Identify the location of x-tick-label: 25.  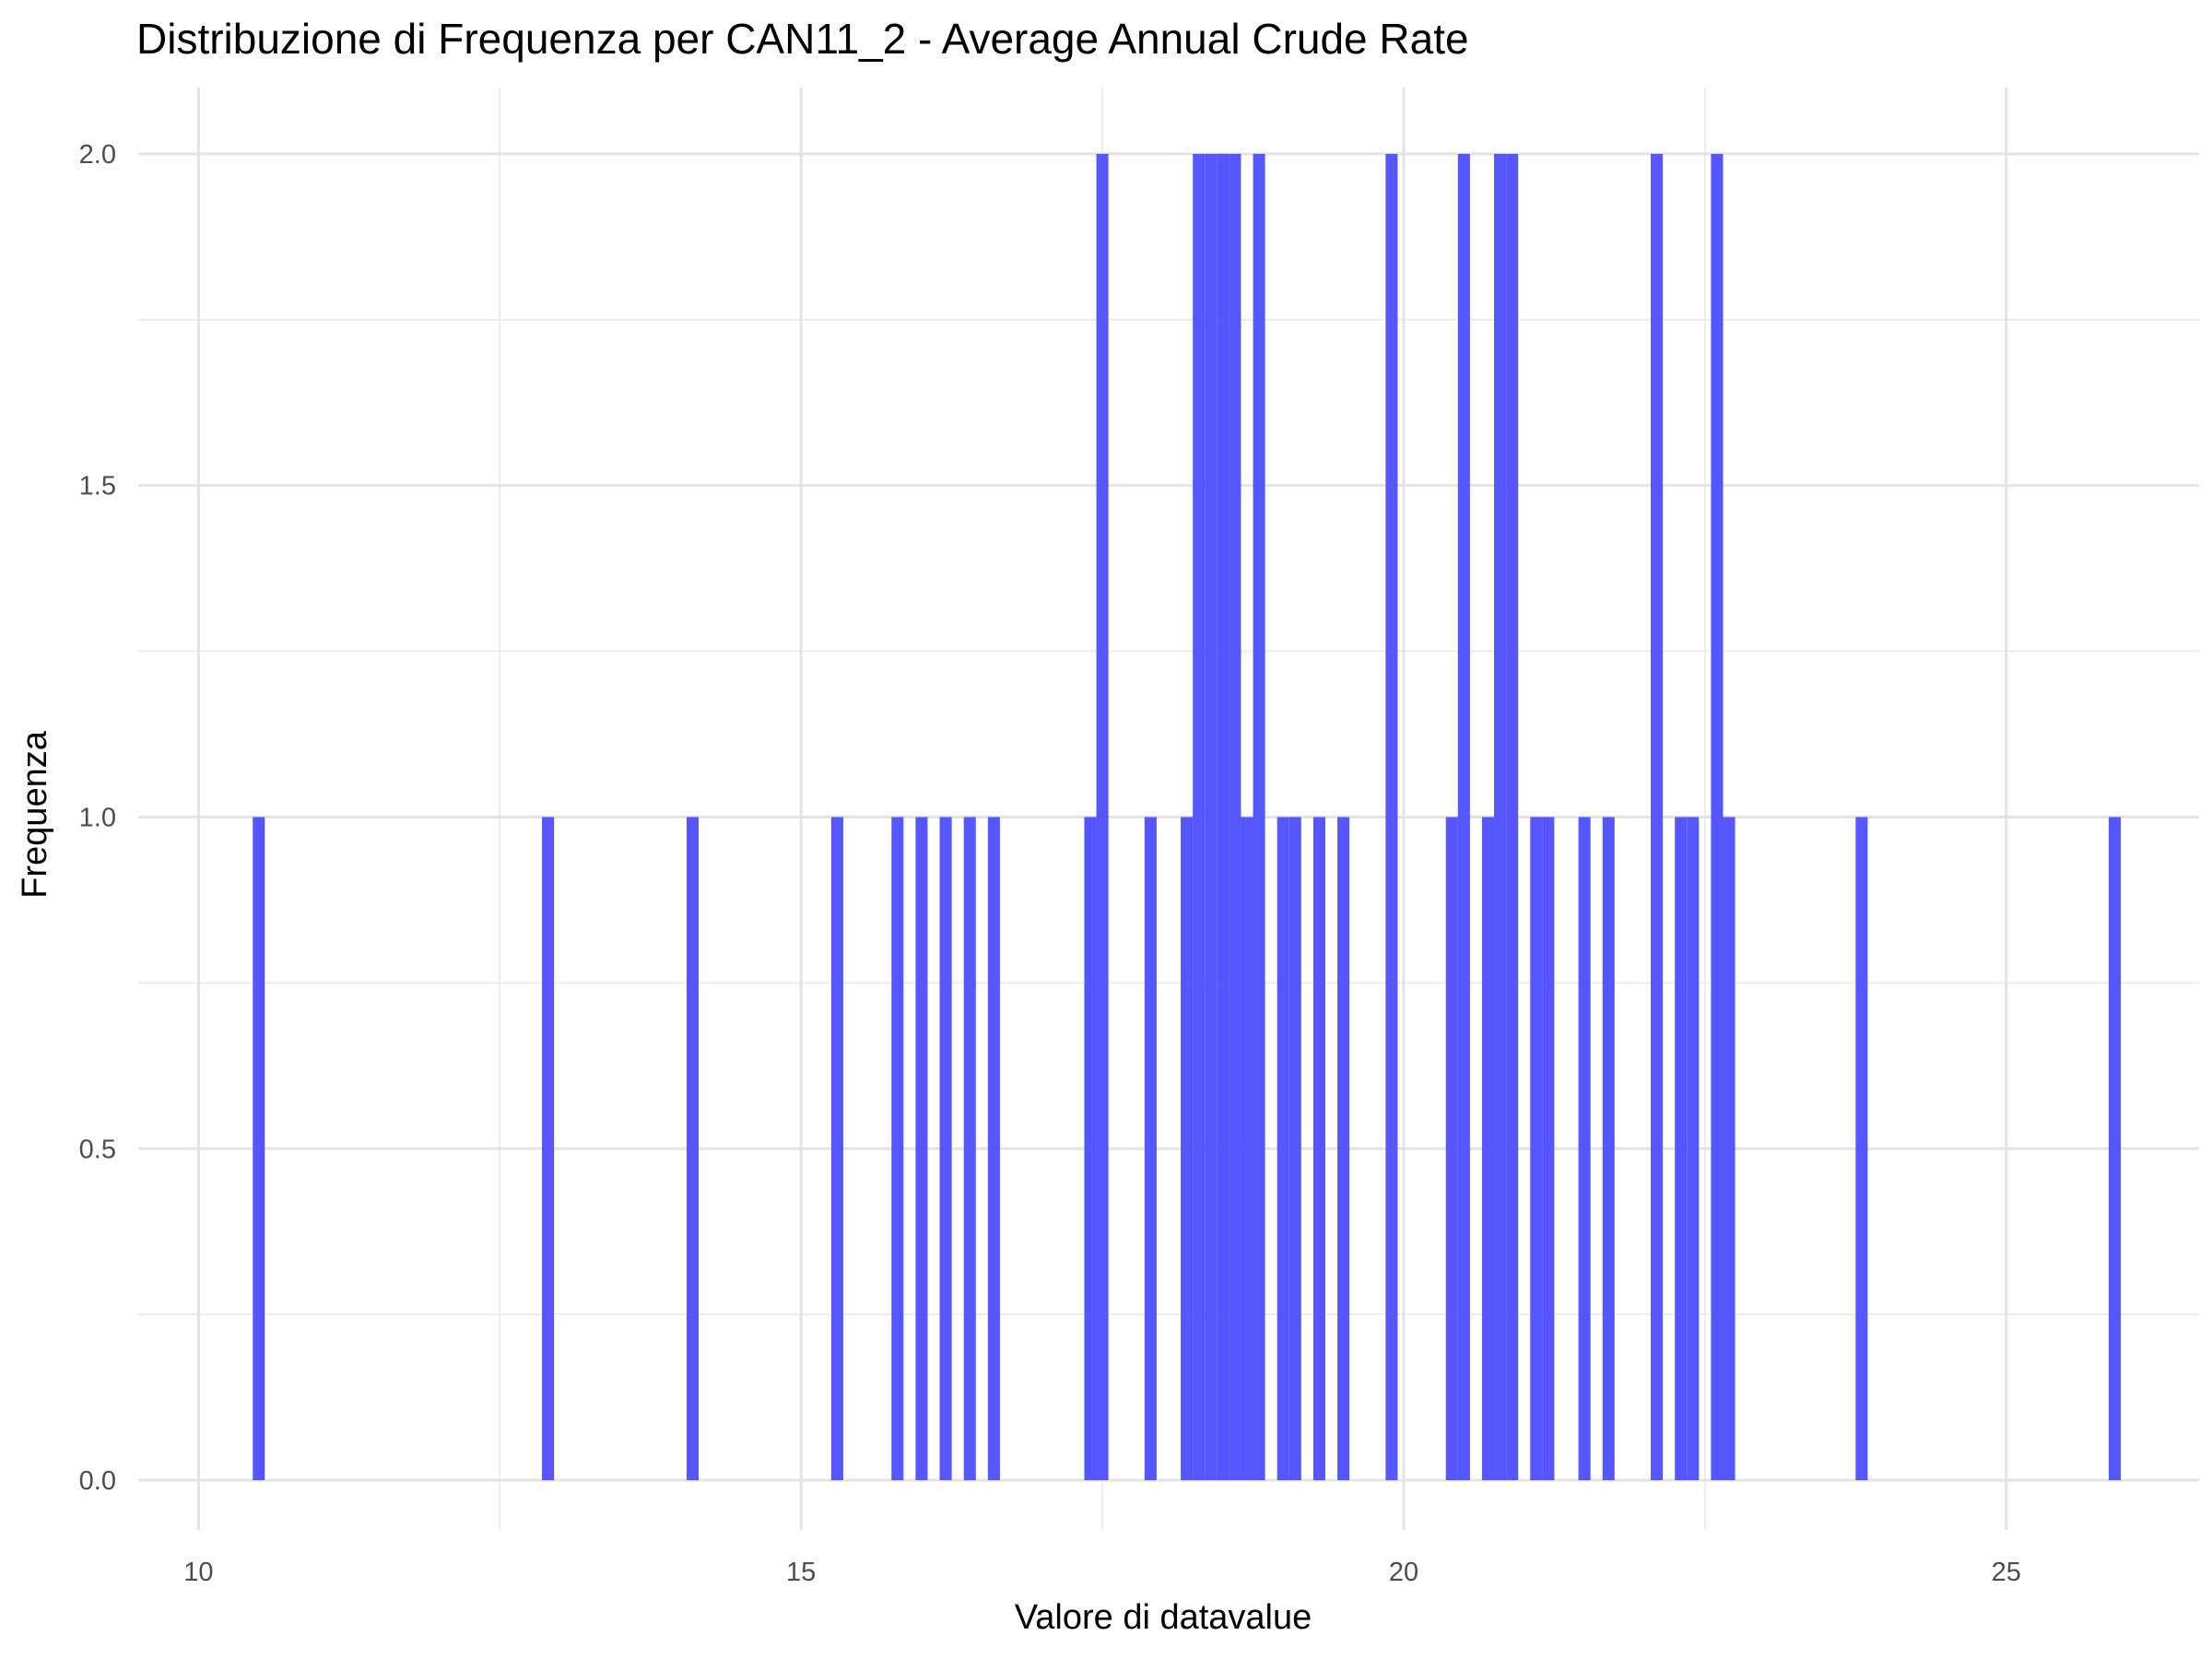
(2006, 1572).